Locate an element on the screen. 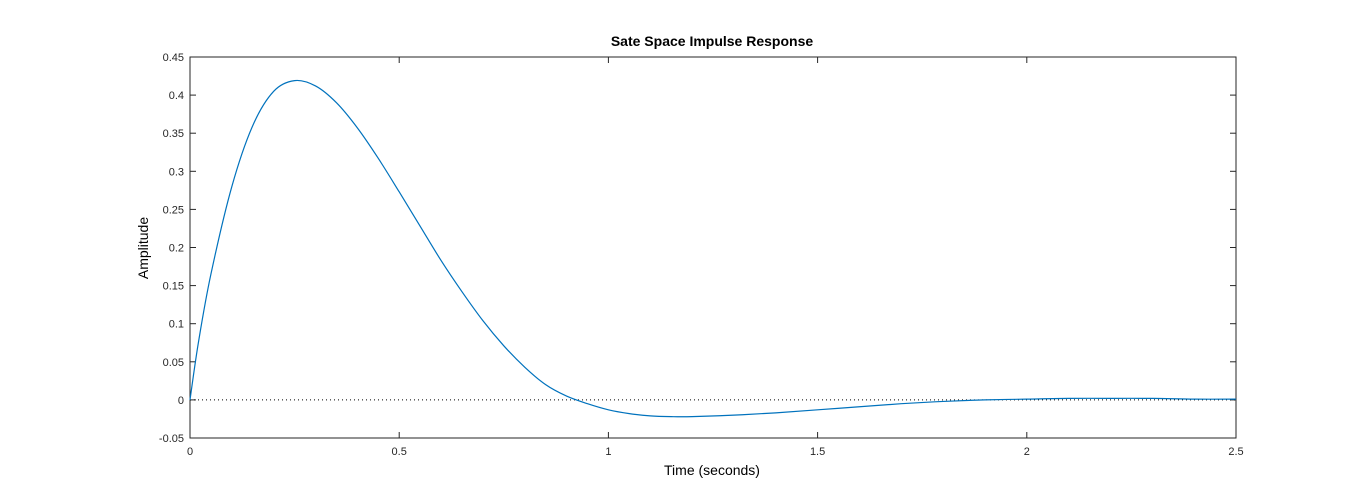 Image resolution: width=1366 pixels, height=491 pixels. y-tick-label: 0.05 is located at coordinates (173, 363).